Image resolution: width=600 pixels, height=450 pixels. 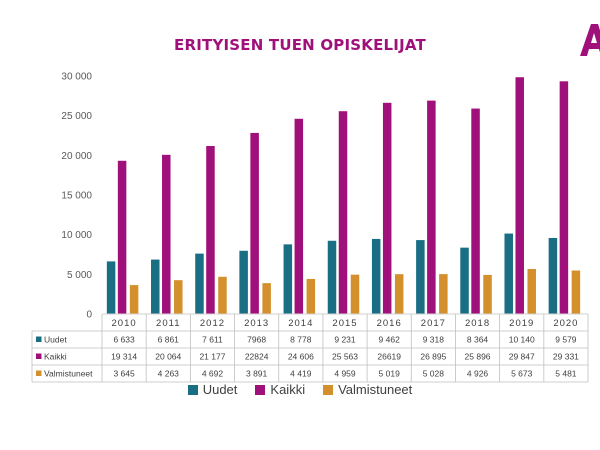 What do you see at coordinates (76, 116) in the screenshot?
I see `y-tick-label: 25 000` at bounding box center [76, 116].